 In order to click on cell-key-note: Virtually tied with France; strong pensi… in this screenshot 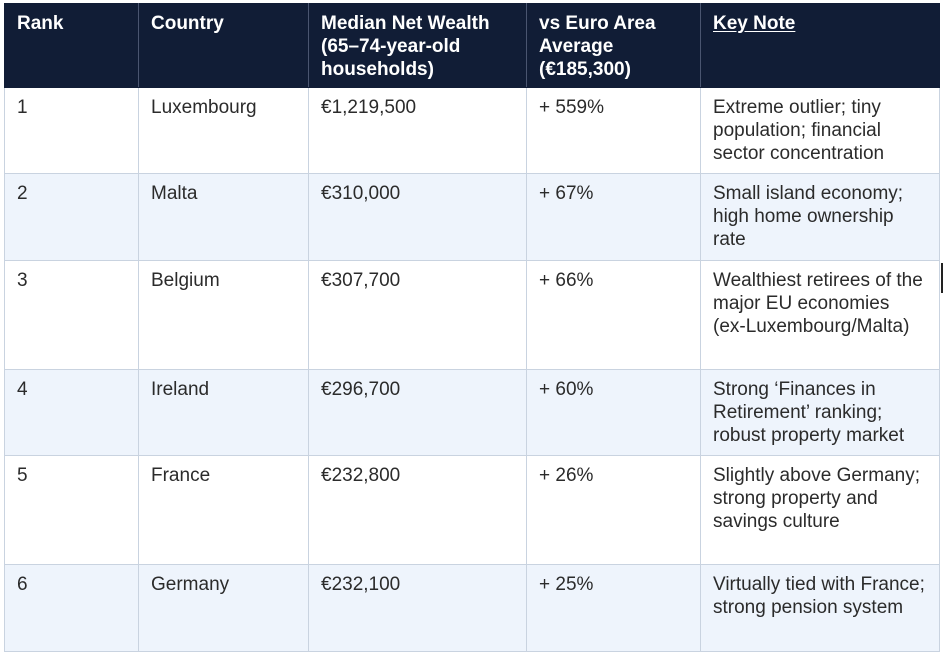, I will do `click(820, 608)`.